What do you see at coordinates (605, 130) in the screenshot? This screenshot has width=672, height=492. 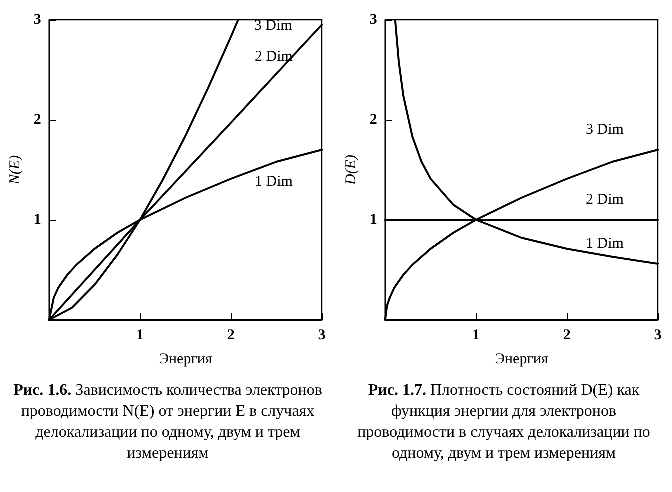 I see `series-label: 3 Dim` at bounding box center [605, 130].